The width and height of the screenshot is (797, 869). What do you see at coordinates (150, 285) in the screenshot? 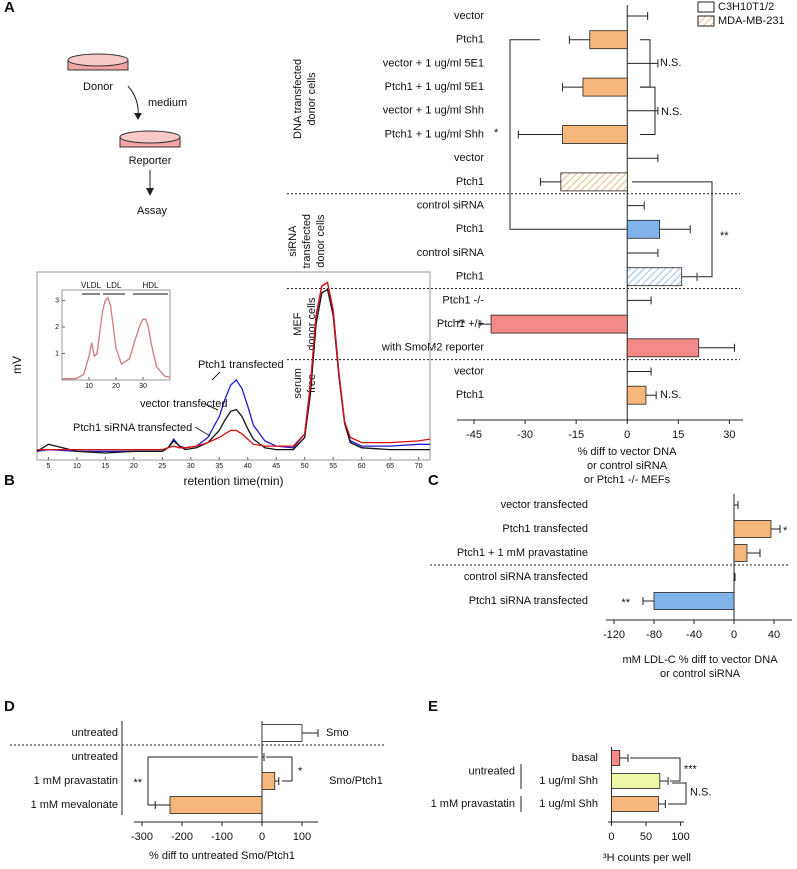
I see `fraction-label: HDL` at bounding box center [150, 285].